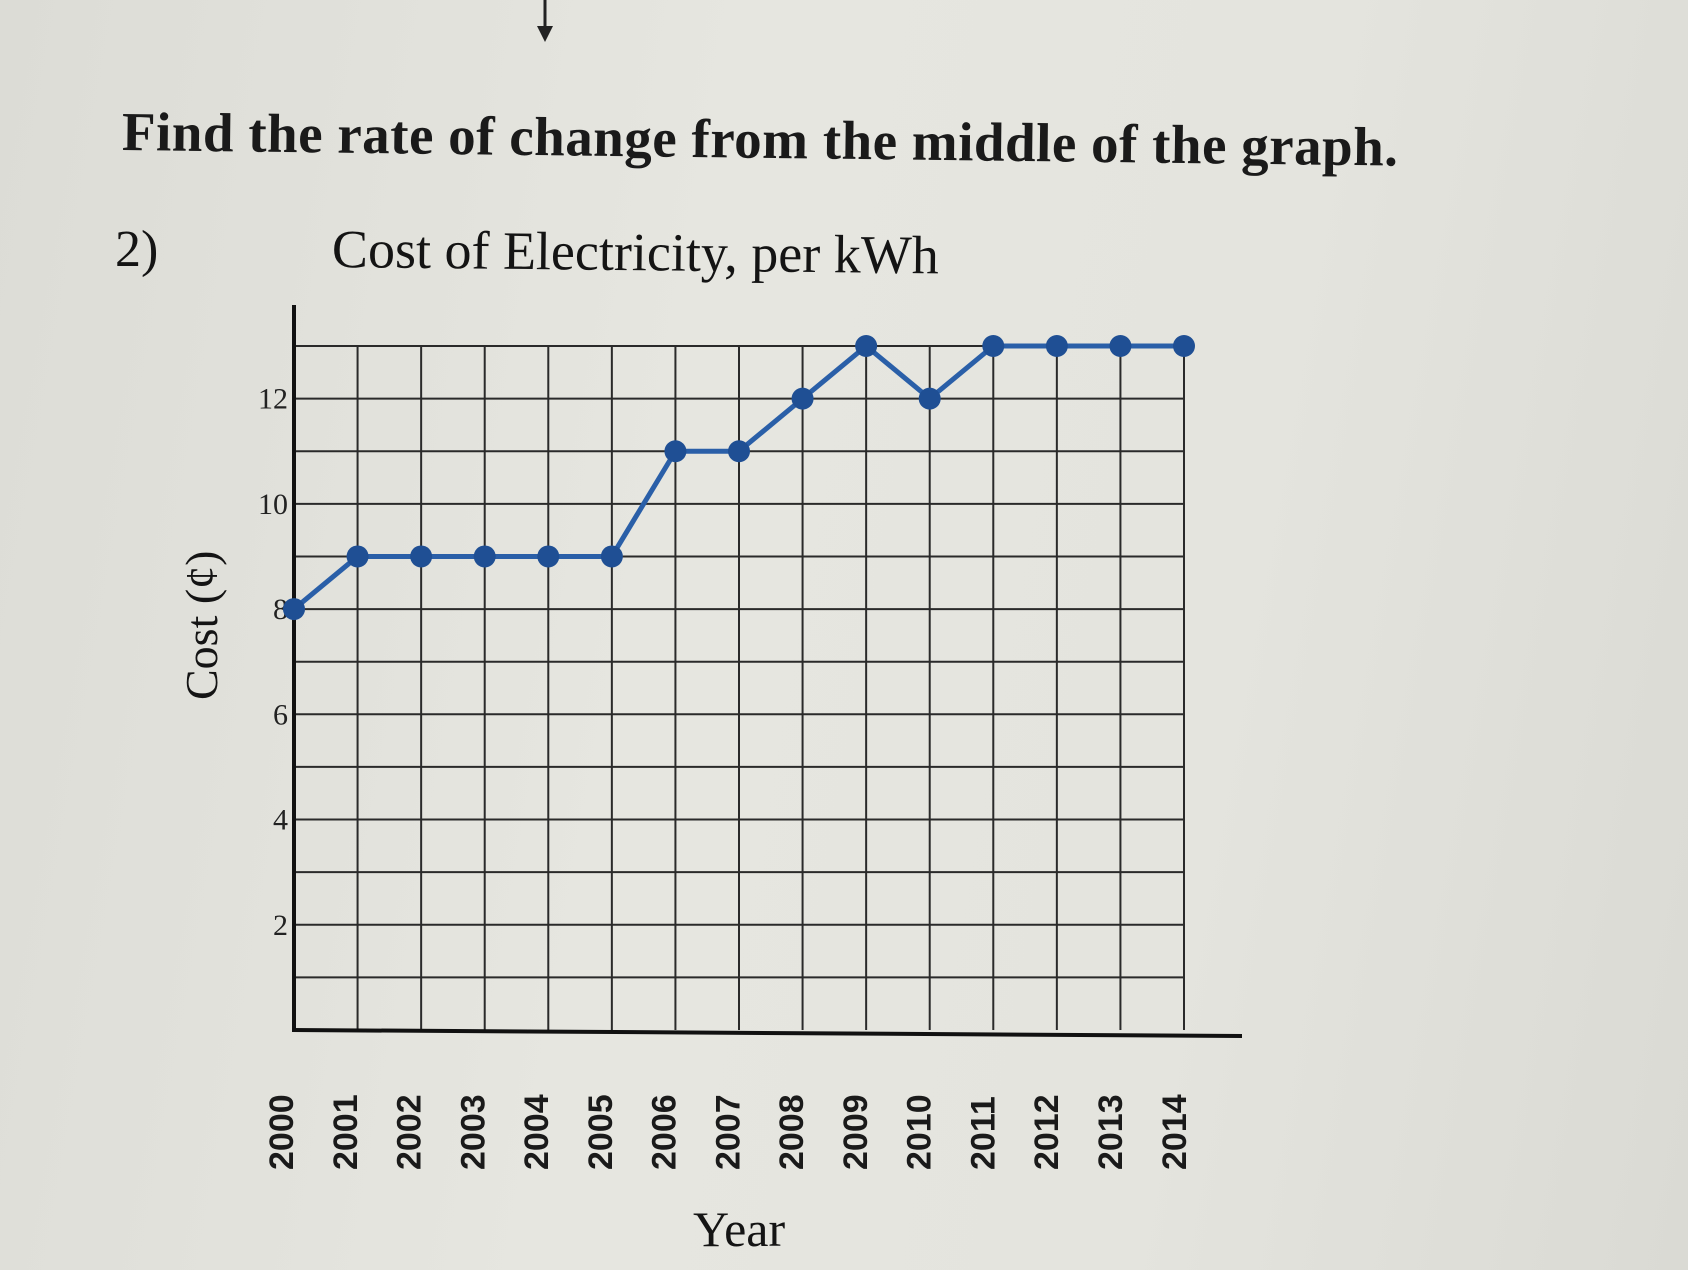 This screenshot has height=1270, width=1688. Describe the element at coordinates (545, 21) in the screenshot. I see `down-arrow-icon` at that location.